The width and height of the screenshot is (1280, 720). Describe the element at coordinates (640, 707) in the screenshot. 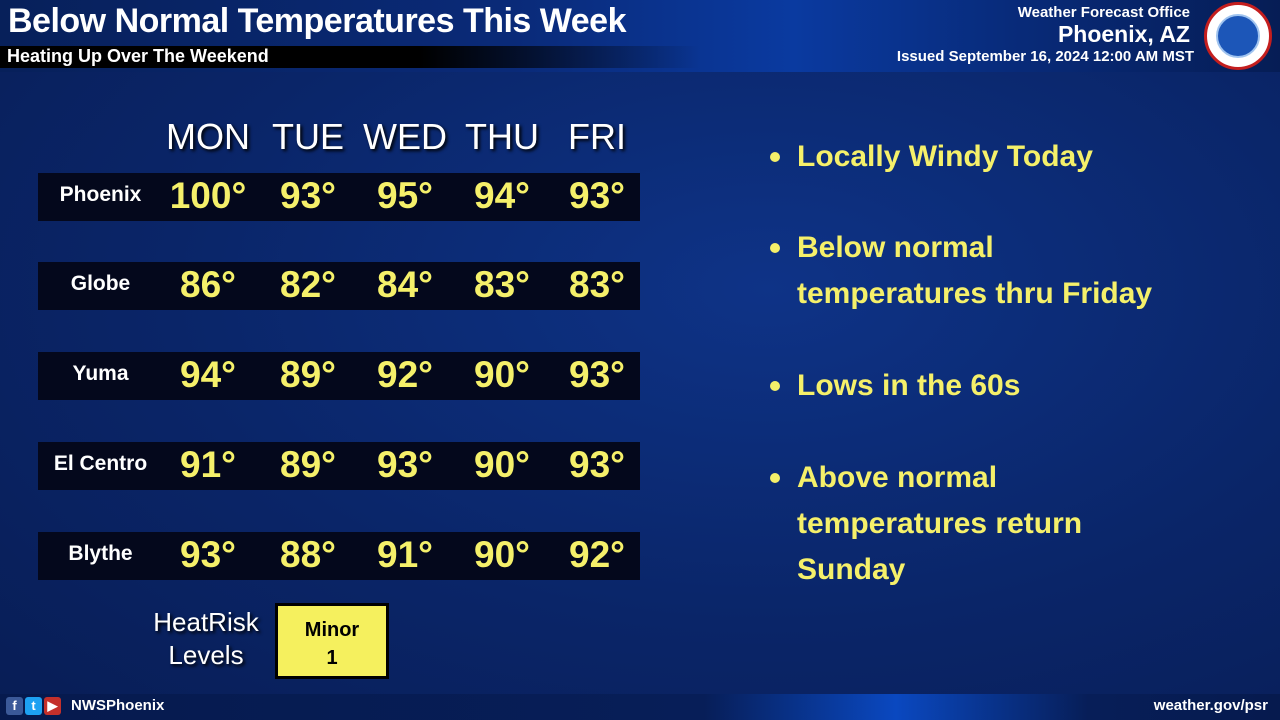

I see `footer-bar` at that location.